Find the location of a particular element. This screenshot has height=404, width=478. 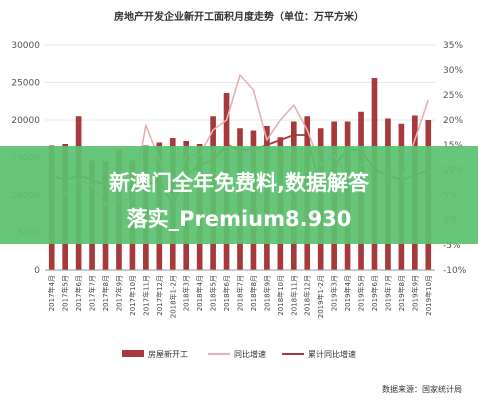

x-tick-label: 2017年7月 is located at coordinates (92, 293).